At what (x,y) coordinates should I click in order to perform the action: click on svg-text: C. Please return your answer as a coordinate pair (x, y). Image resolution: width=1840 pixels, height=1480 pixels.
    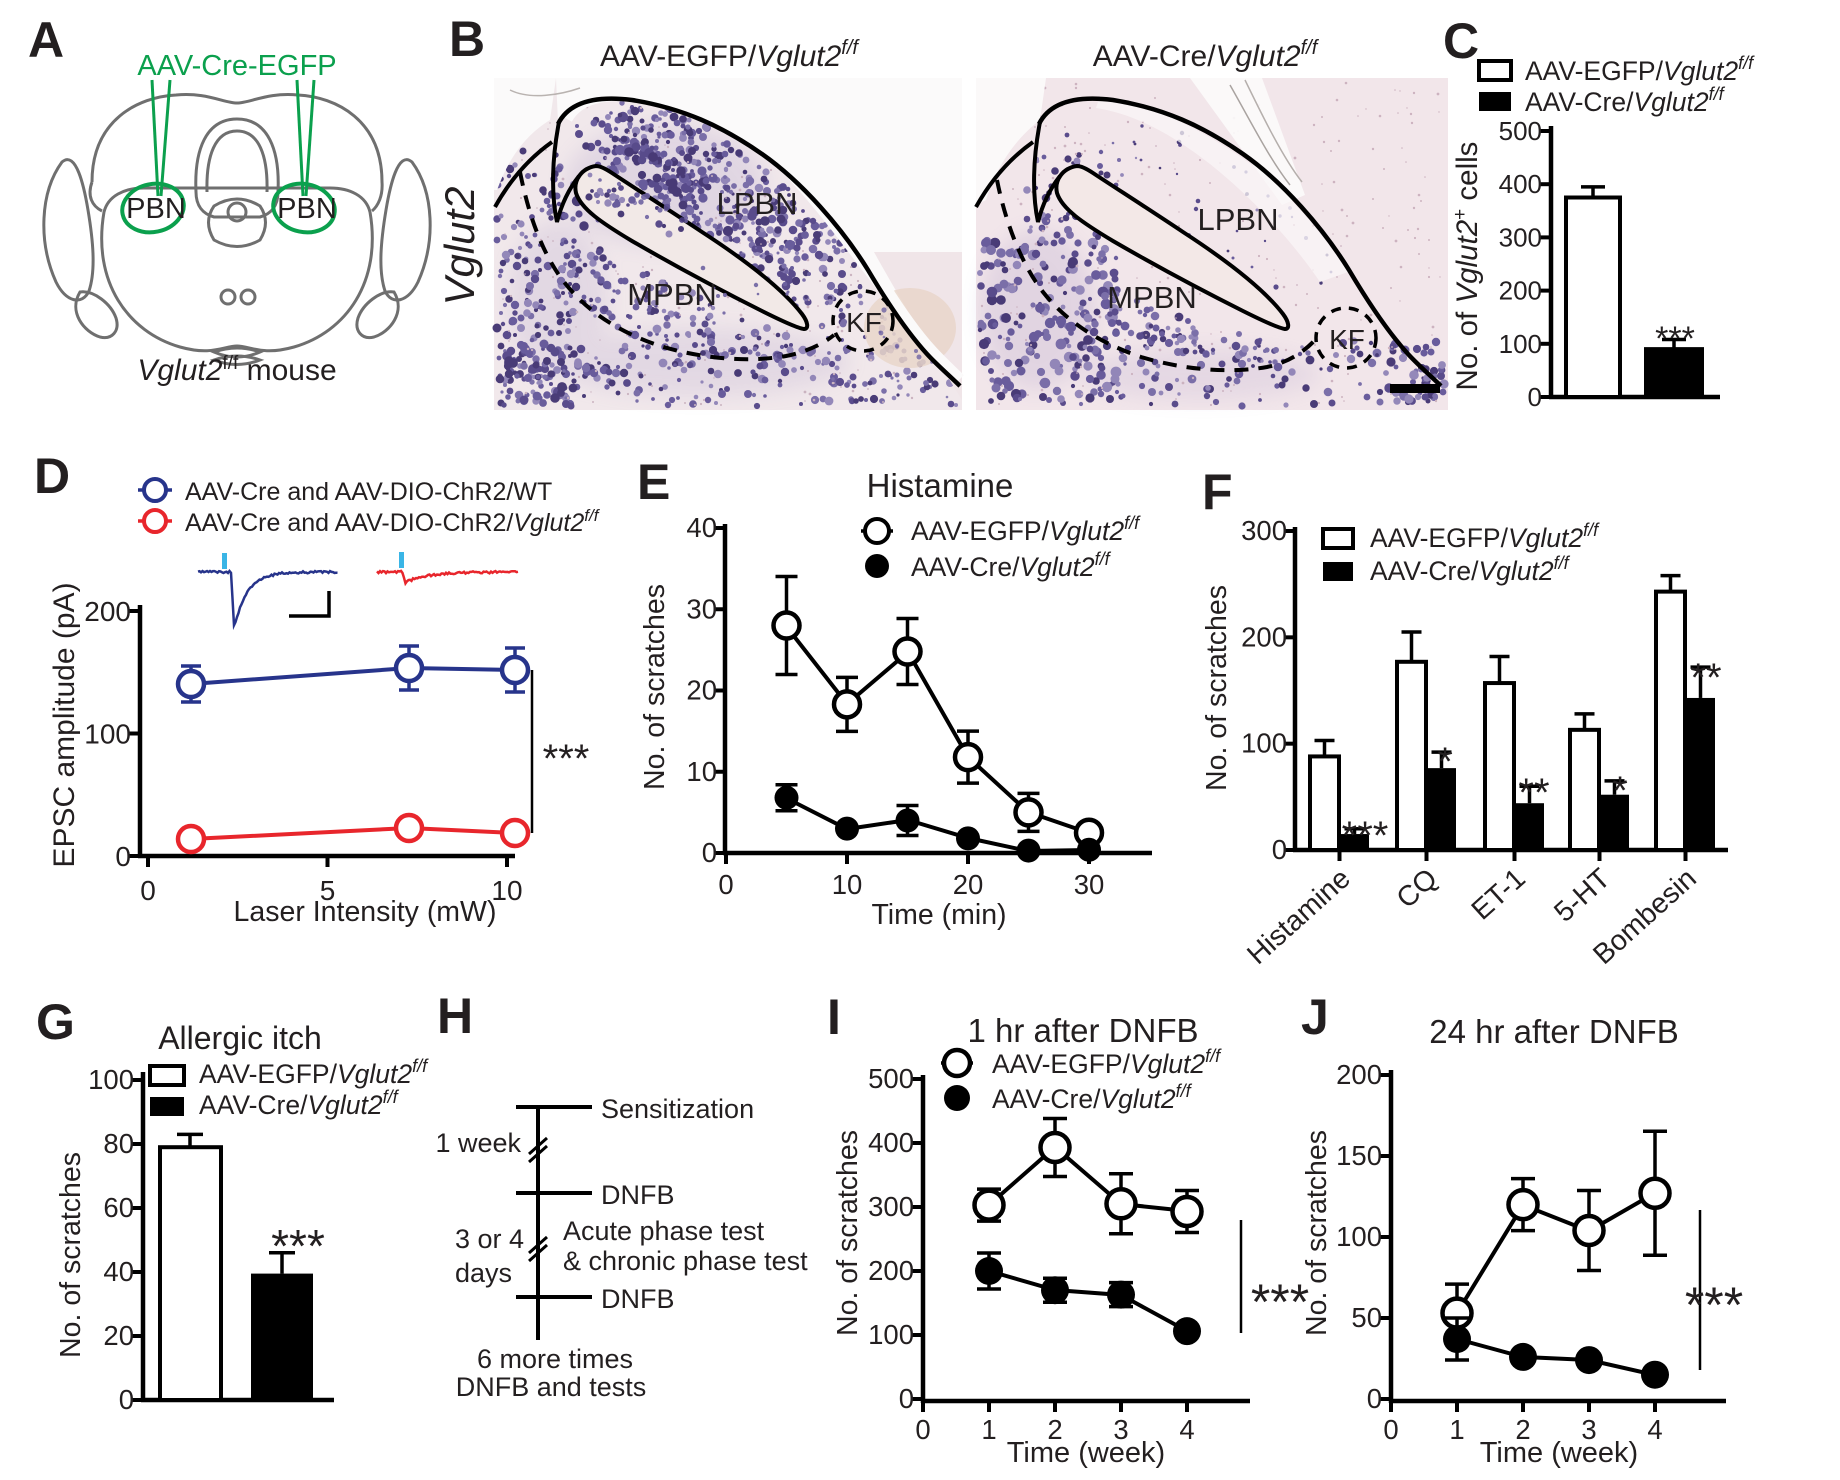
    Looking at the image, I should click on (1461, 41).